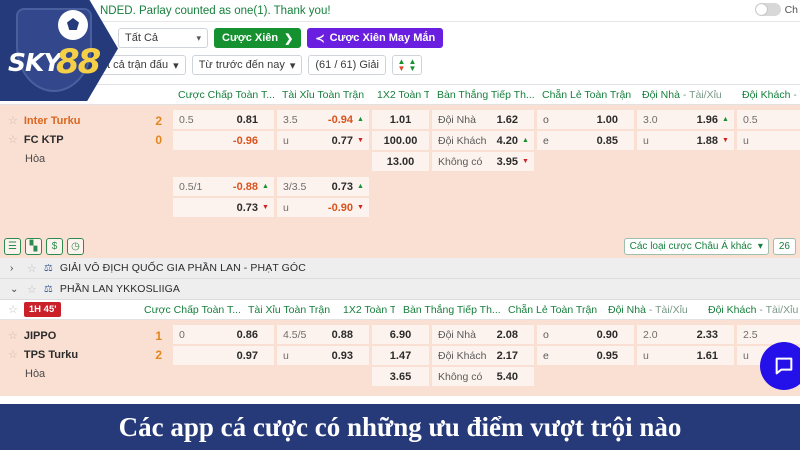  I want to click on handicap-cell: 0.97, so click(223, 355).